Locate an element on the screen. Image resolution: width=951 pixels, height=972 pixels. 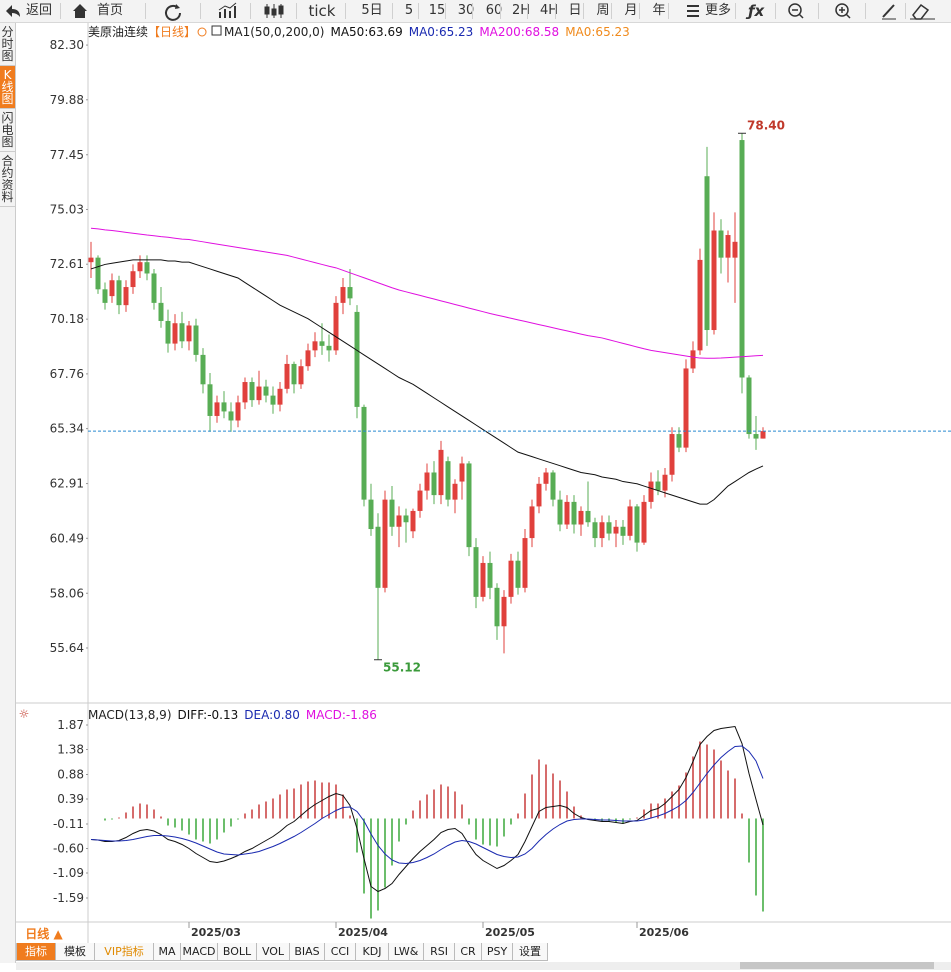
y-tick-label: -0.60 is located at coordinates (68, 849).